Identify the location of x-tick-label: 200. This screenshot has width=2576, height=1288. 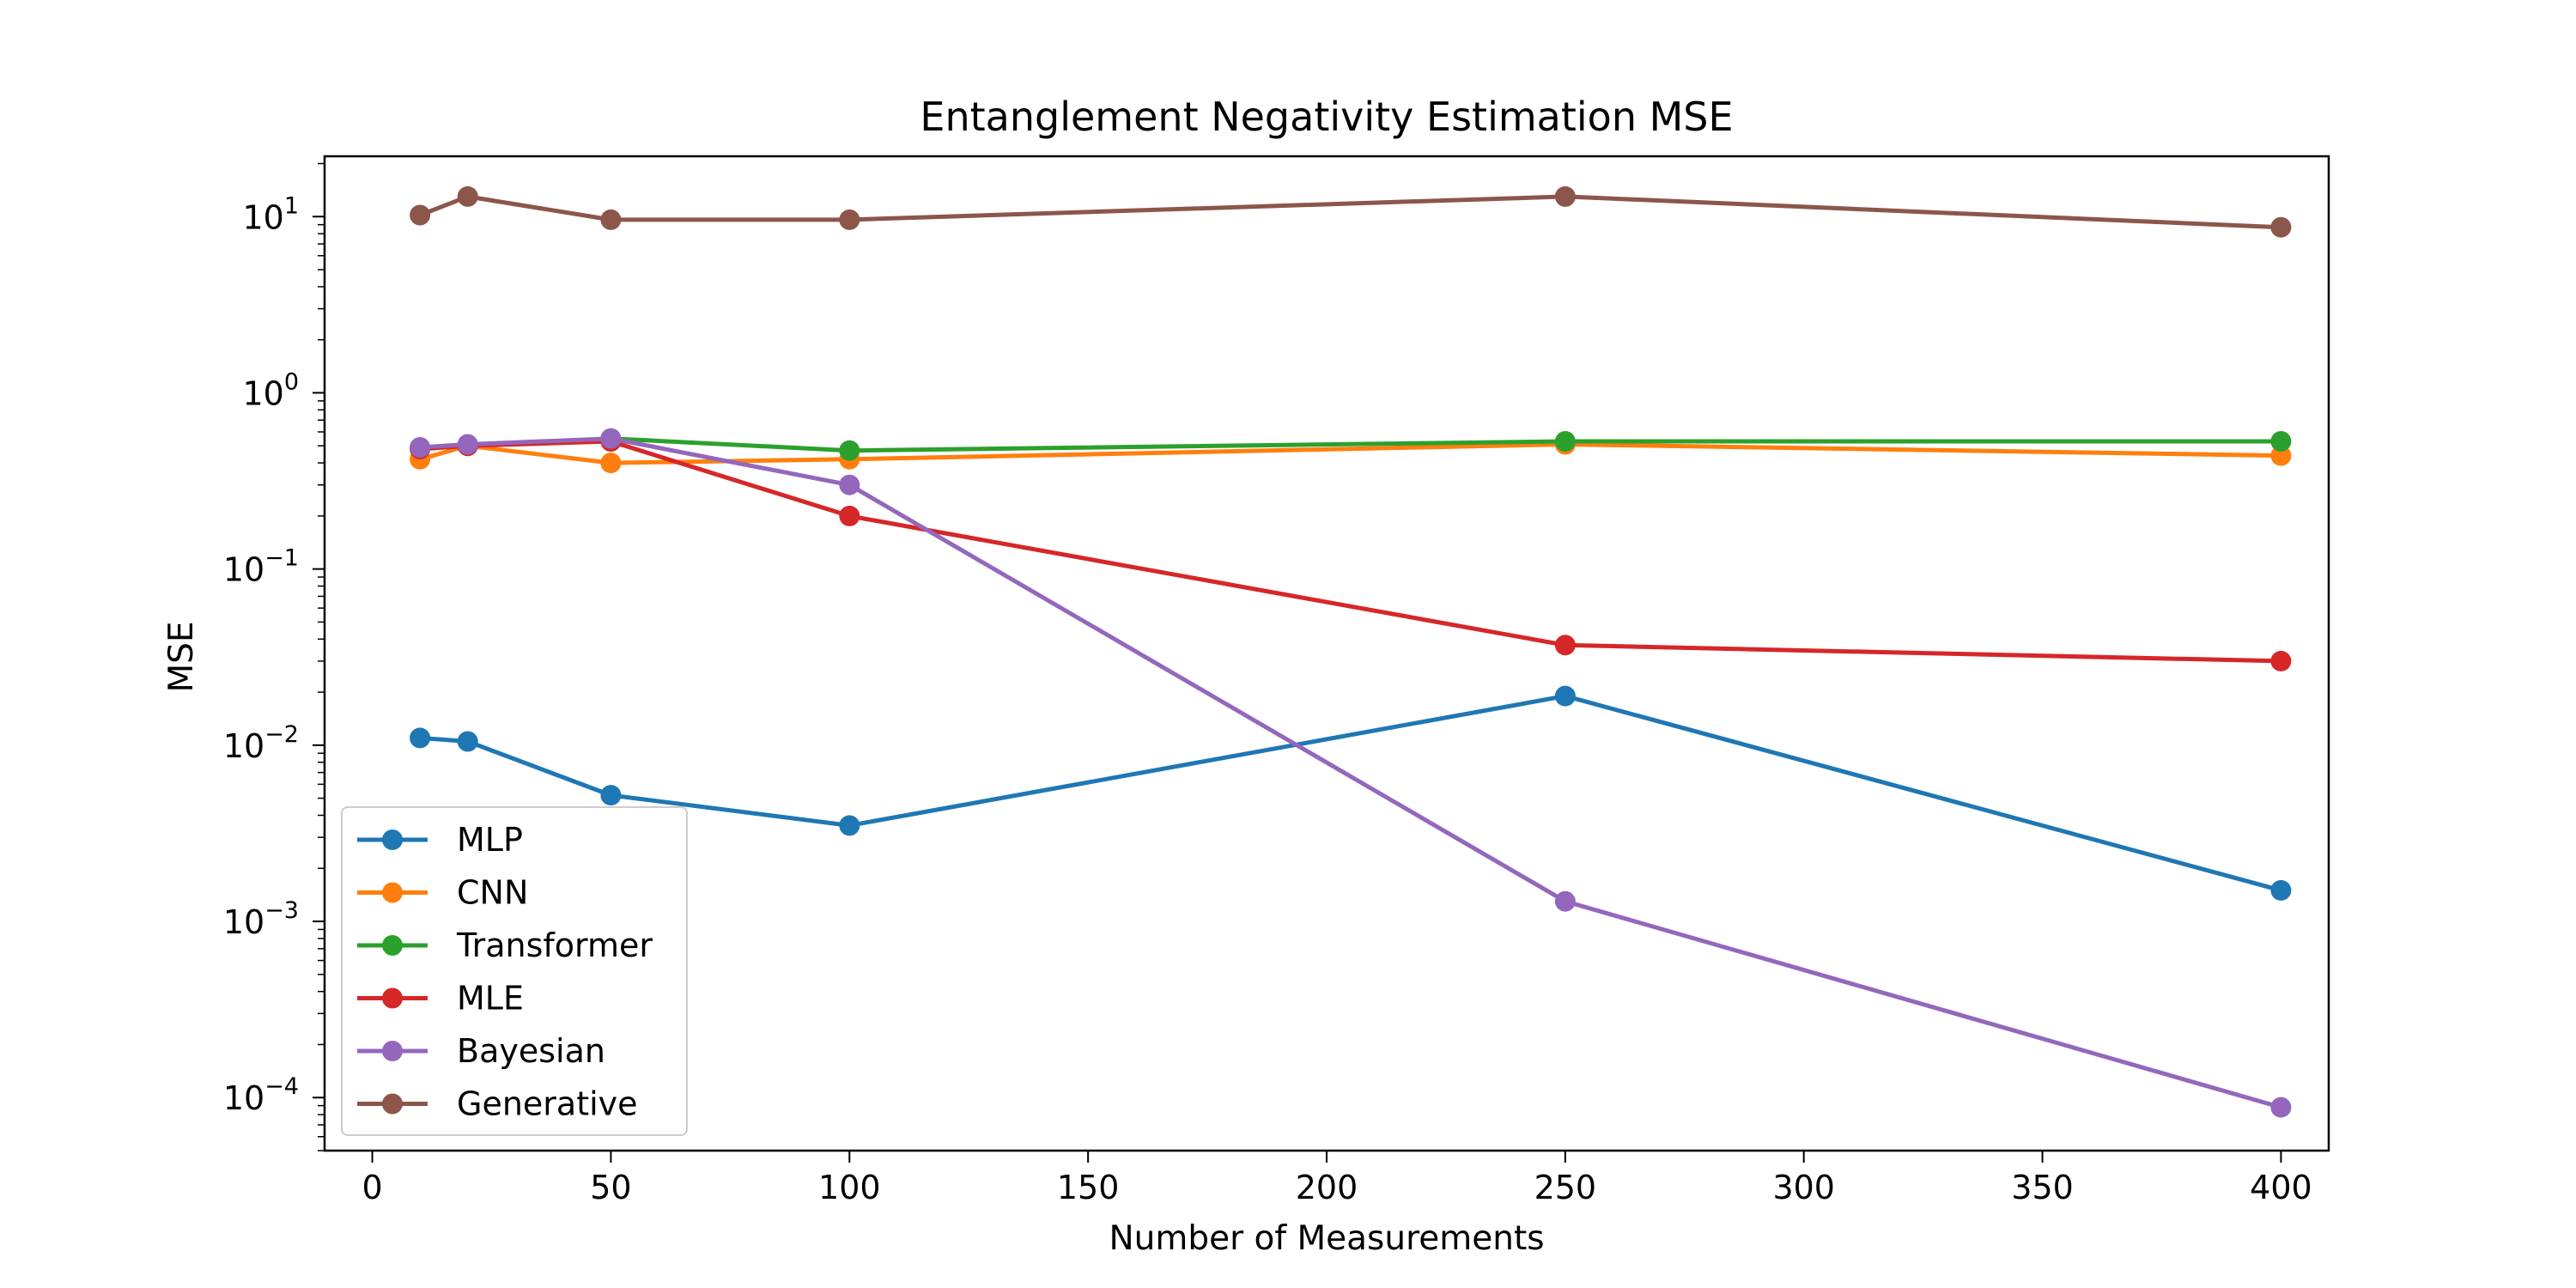
(1327, 1188).